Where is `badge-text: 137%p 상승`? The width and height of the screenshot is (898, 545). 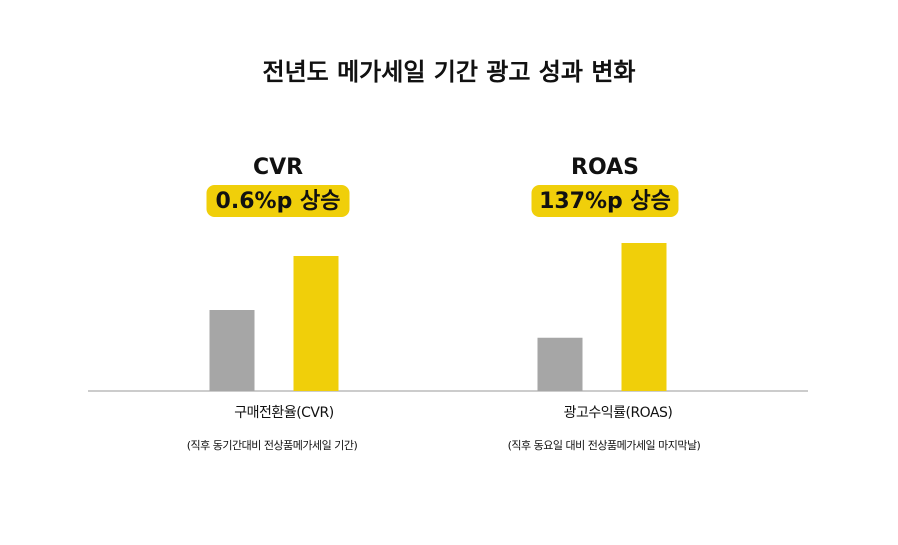 badge-text: 137%p 상승 is located at coordinates (605, 201).